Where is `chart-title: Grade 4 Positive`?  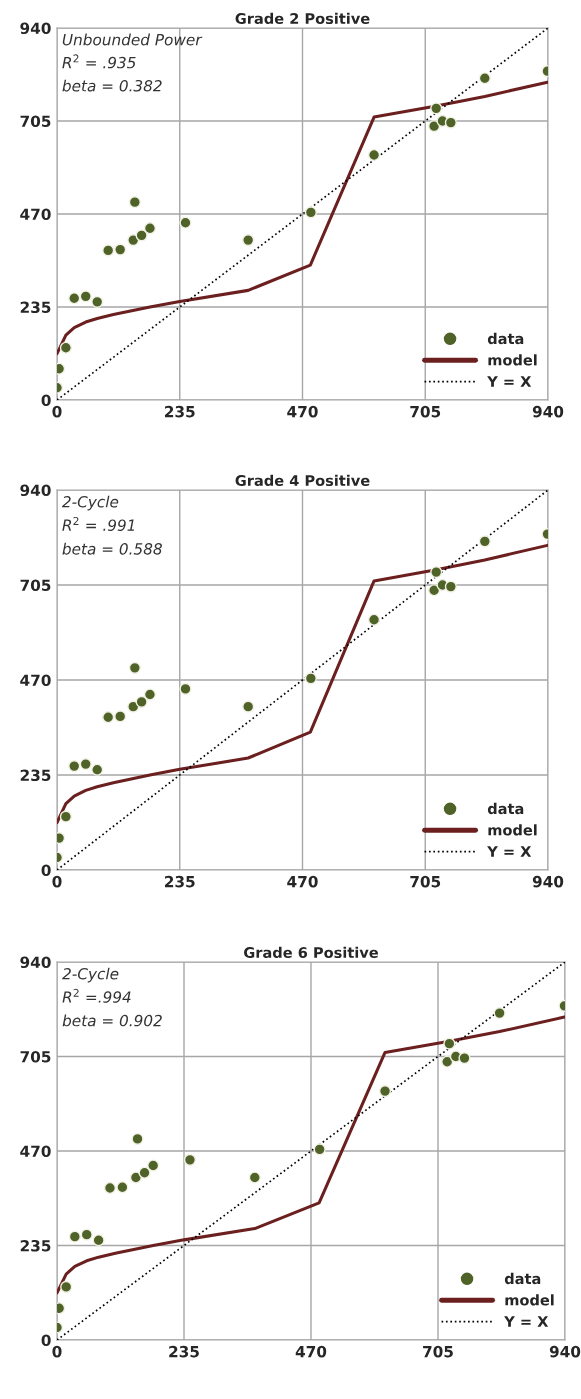
chart-title: Grade 4 Positive is located at coordinates (302, 480).